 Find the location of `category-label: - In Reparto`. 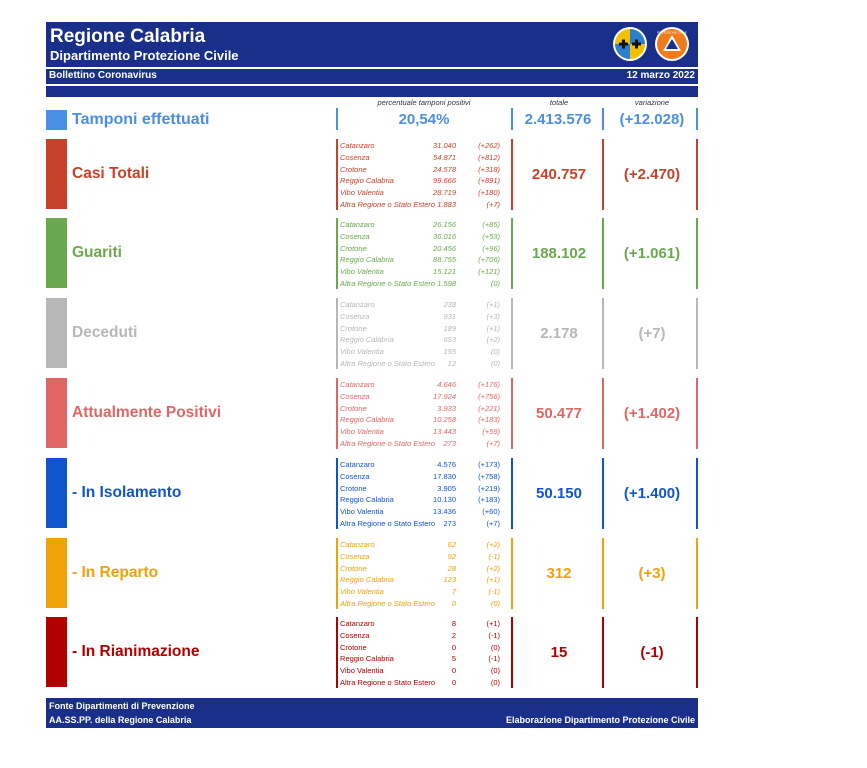

category-label: - In Reparto is located at coordinates (115, 572).